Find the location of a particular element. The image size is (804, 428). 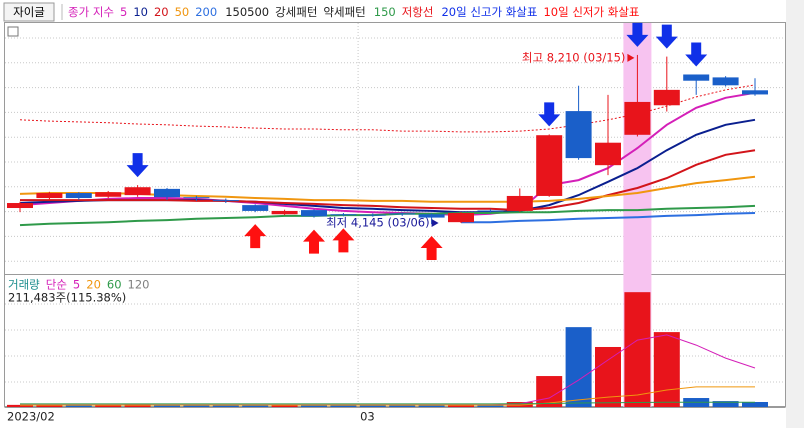

legend-entry: 20일 신고가 화살표 is located at coordinates (489, 12).